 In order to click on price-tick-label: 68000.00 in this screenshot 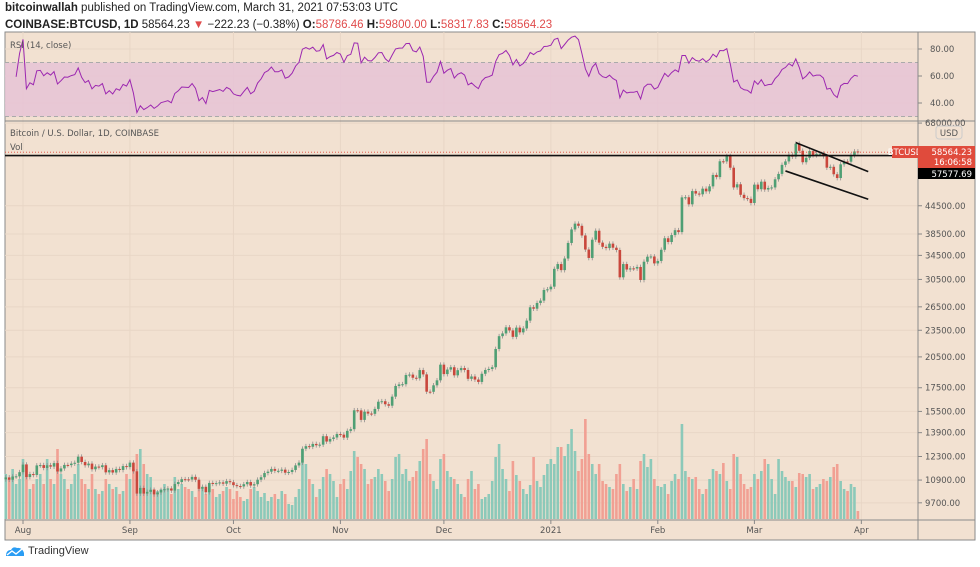, I will do `click(945, 124)`.